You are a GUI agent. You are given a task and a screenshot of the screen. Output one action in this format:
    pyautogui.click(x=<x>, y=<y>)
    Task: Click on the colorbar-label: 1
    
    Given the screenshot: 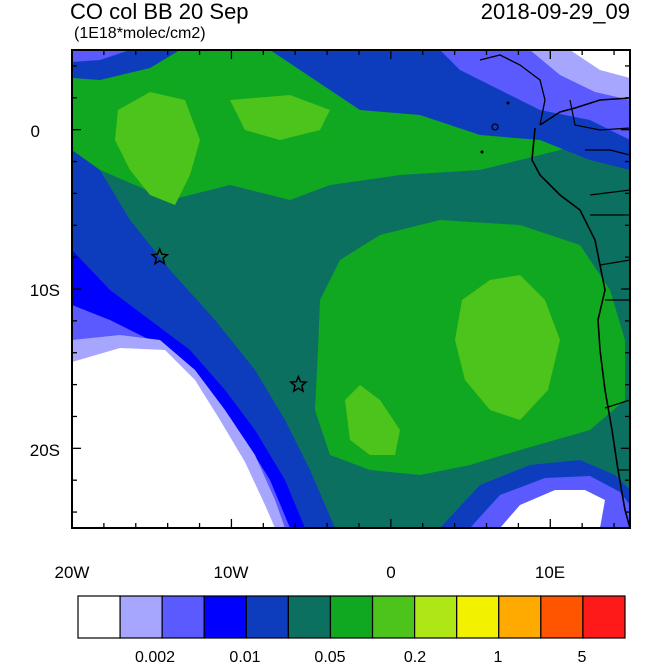 What is the action you would take?
    pyautogui.click(x=498, y=657)
    